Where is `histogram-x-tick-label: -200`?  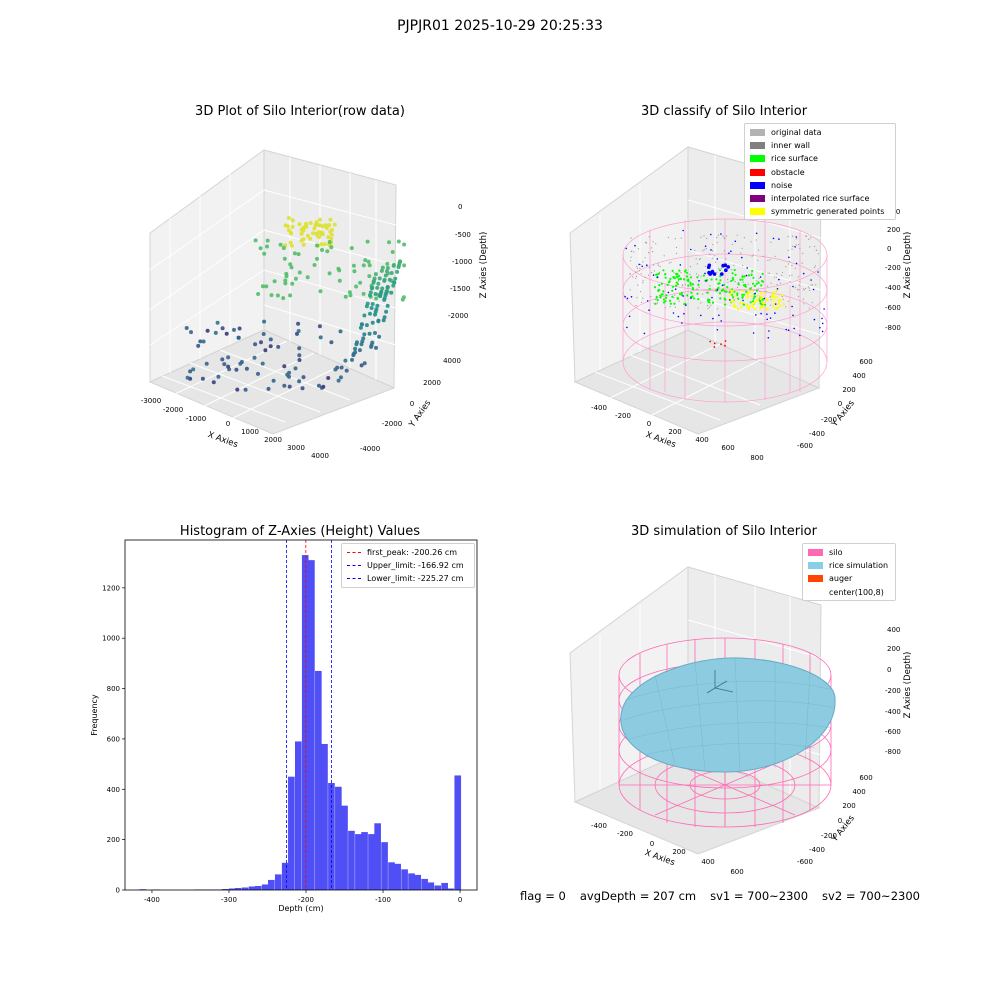
histogram-x-tick-label: -200 is located at coordinates (306, 900).